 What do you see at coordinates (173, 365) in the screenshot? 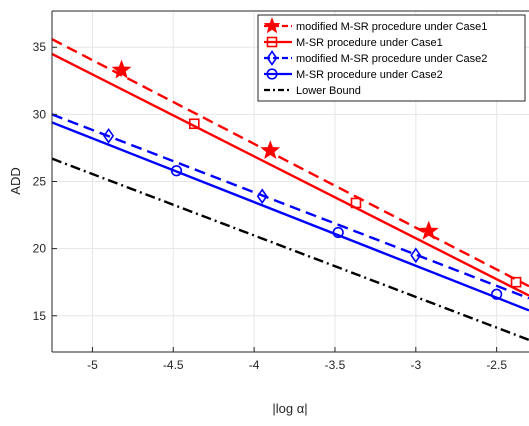
I see `x-tick-label: -4.5` at bounding box center [173, 365].